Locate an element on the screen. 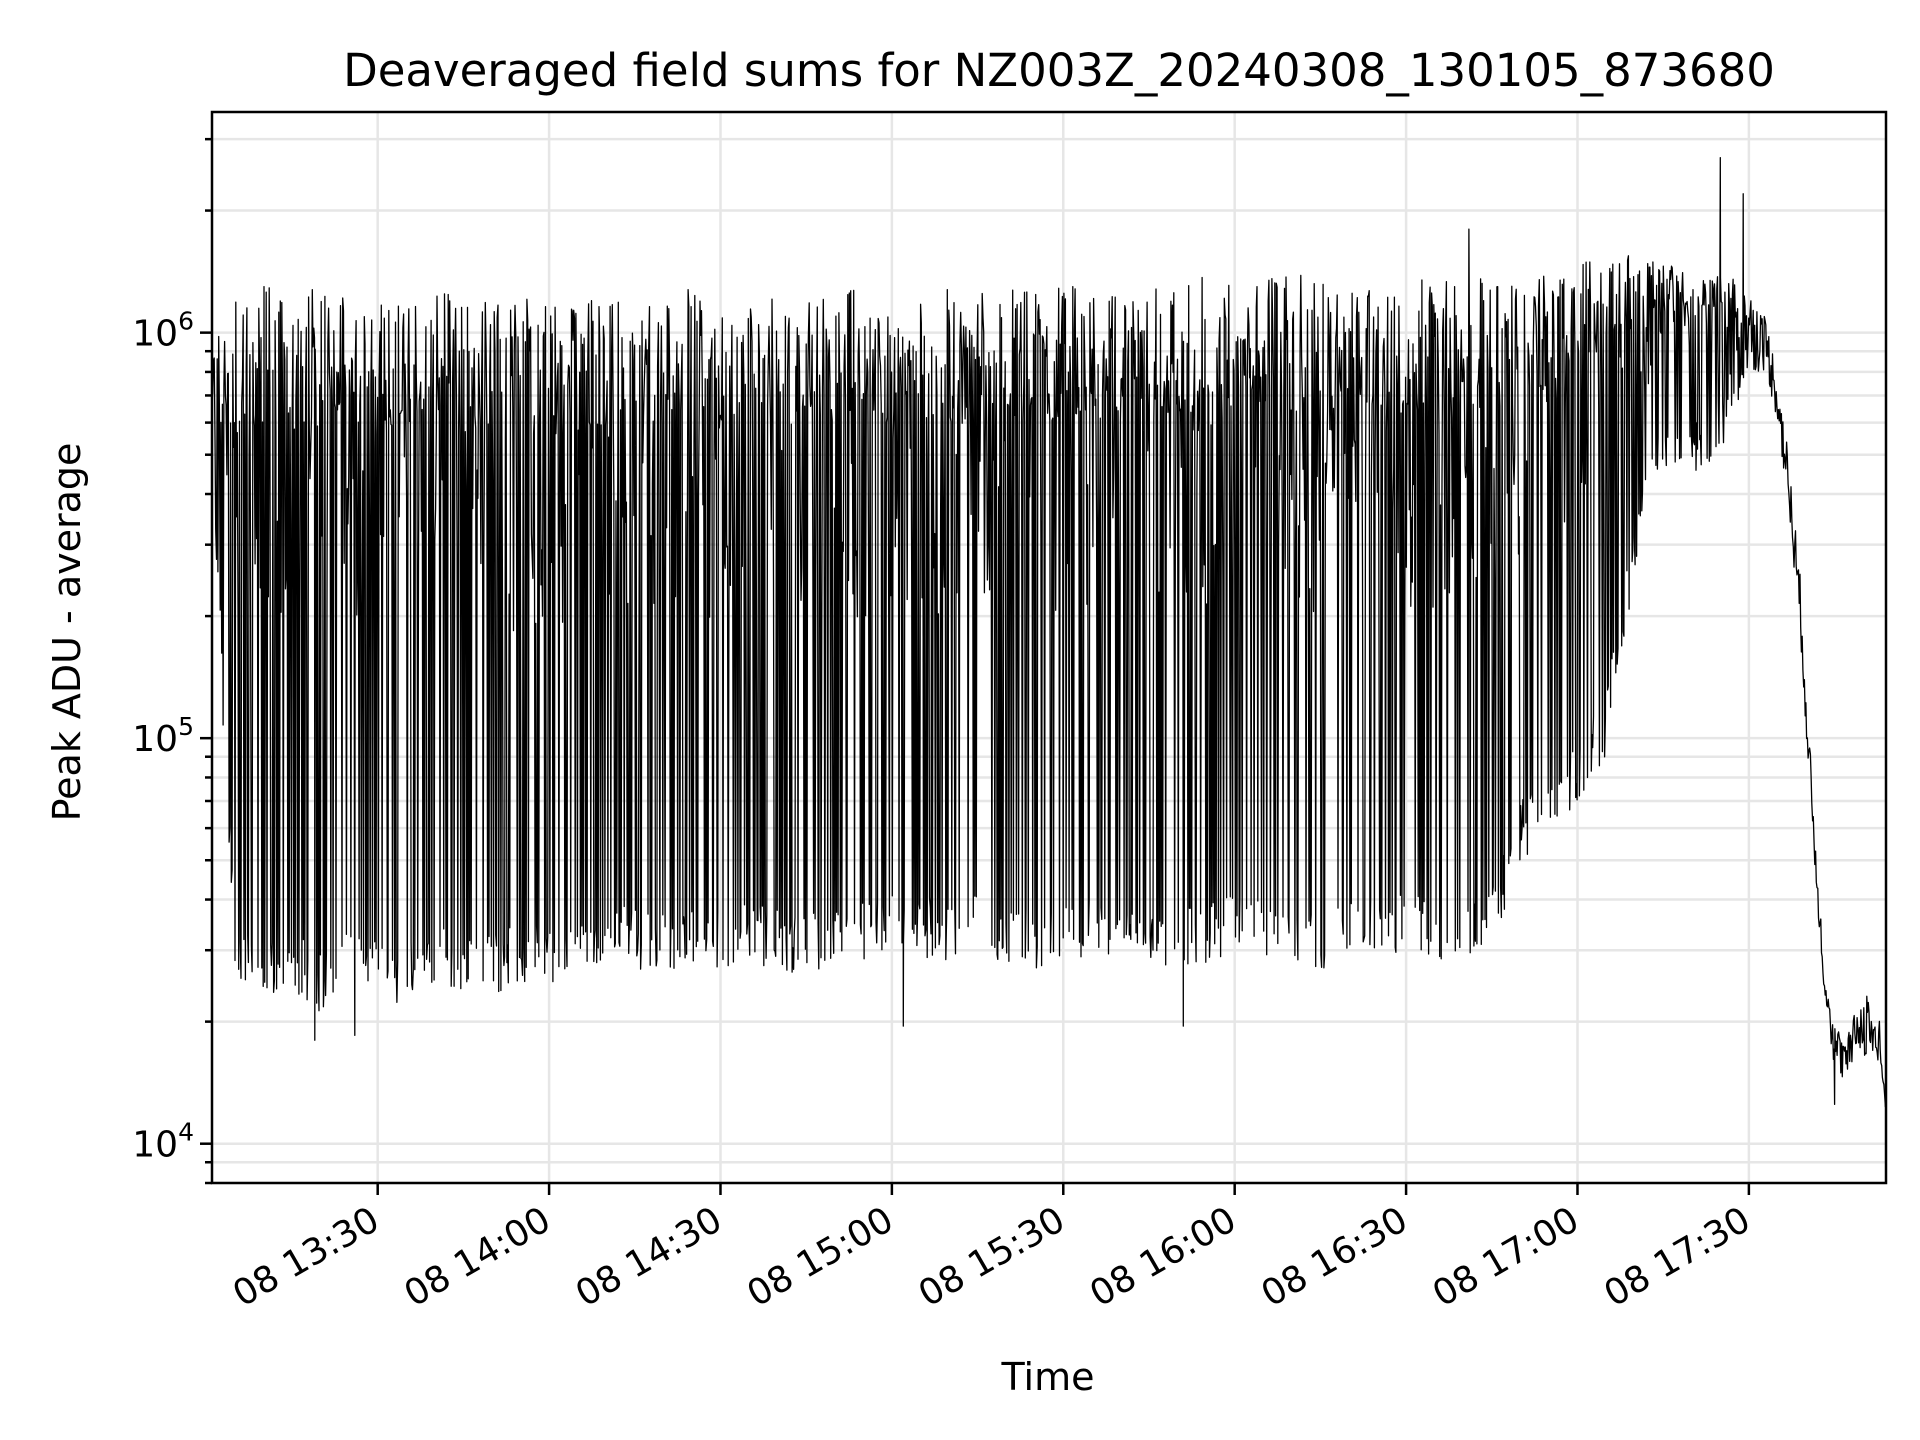  y-tick-label: 10⁵ is located at coordinates (163, 736).